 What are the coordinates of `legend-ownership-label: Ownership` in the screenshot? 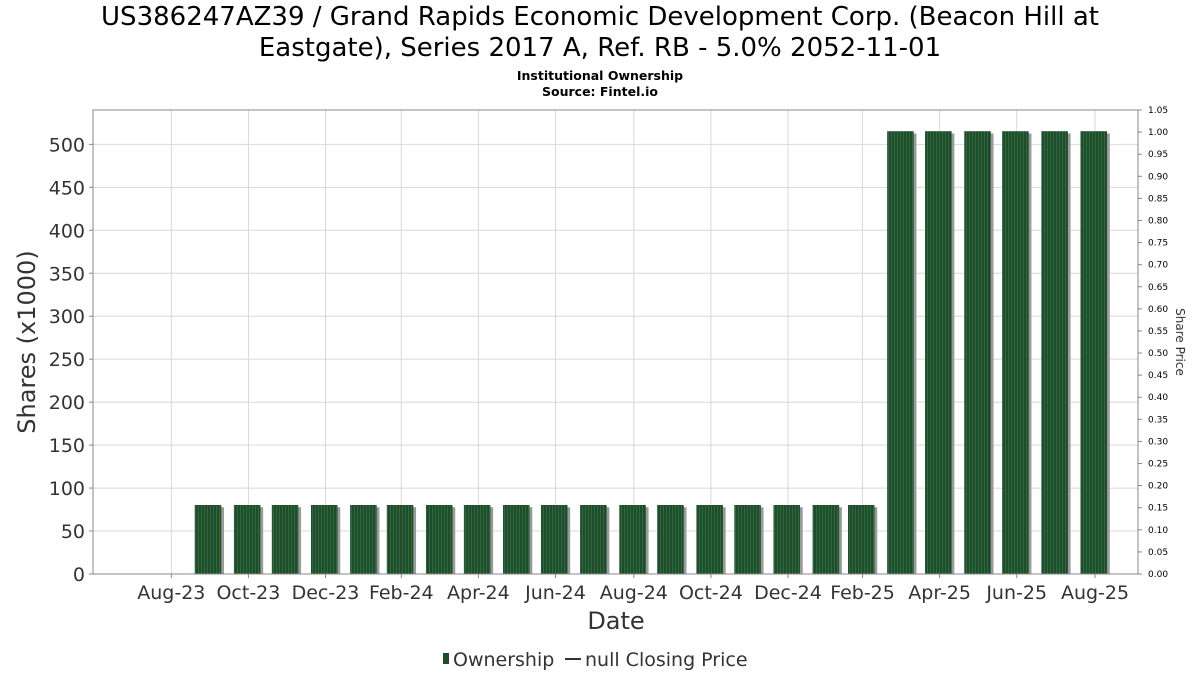 It's located at (503, 660).